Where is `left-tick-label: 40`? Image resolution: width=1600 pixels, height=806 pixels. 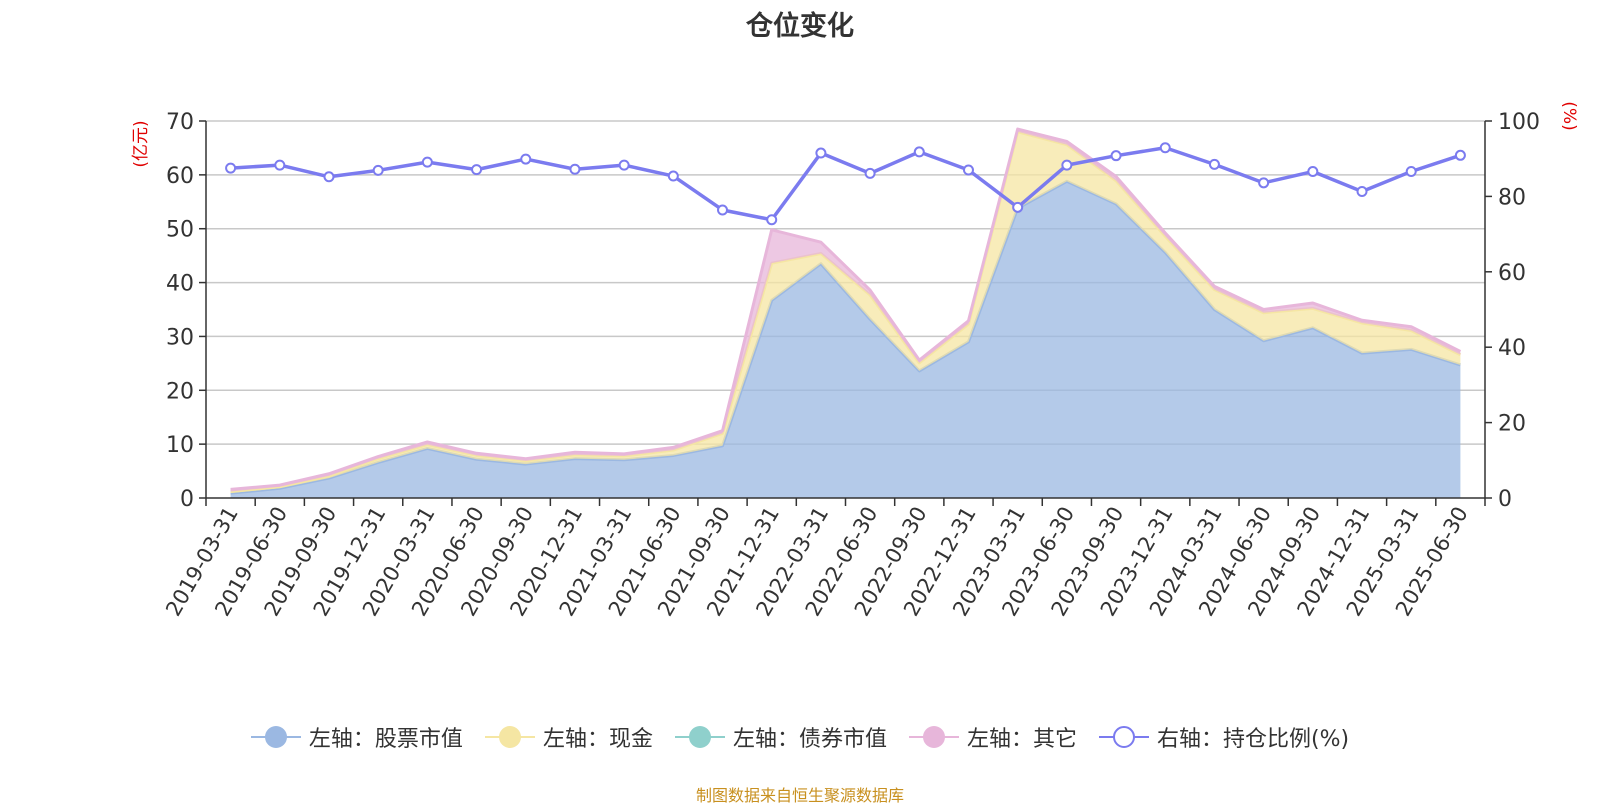 left-tick-label: 40 is located at coordinates (180, 284).